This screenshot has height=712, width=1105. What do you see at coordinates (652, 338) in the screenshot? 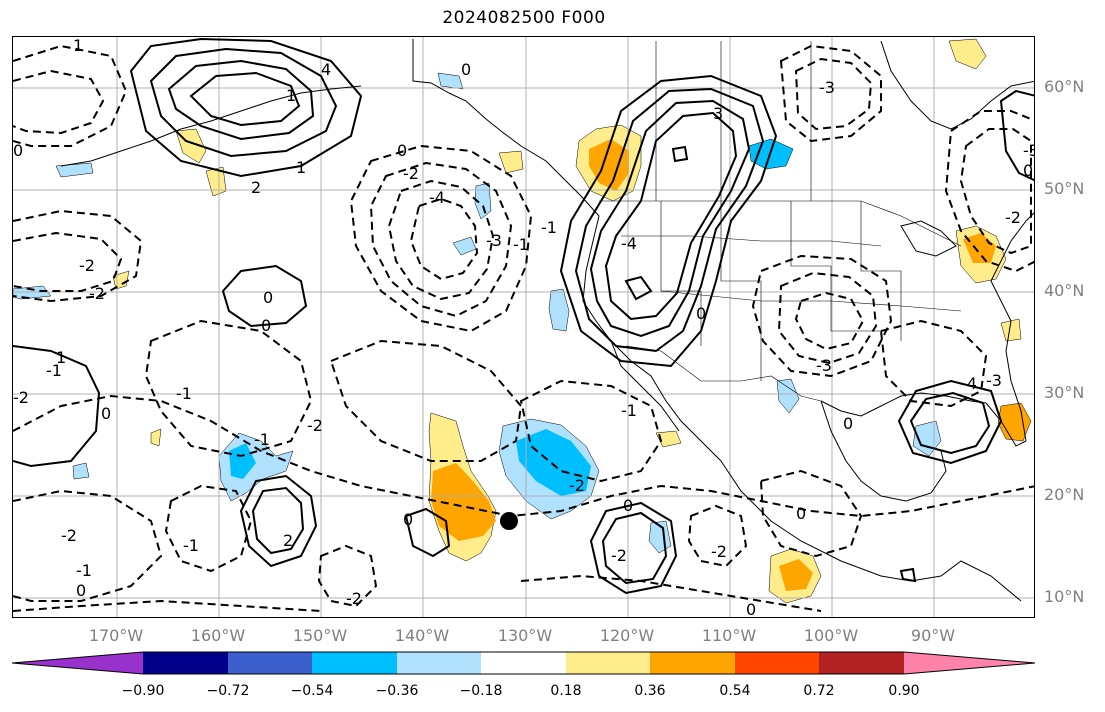
I see `coast-west-us` at bounding box center [652, 338].